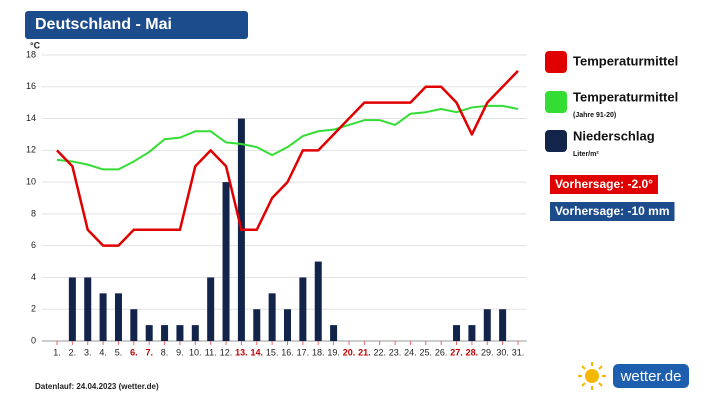 Image resolution: width=717 pixels, height=403 pixels. What do you see at coordinates (472, 352) in the screenshot?
I see `x-tick-label: 28.` at bounding box center [472, 352].